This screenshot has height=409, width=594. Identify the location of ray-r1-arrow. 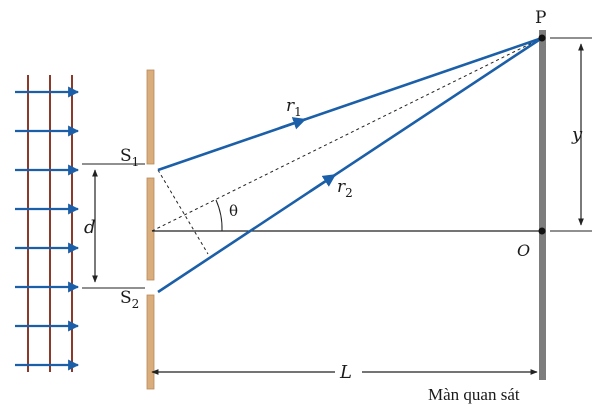
(293, 123).